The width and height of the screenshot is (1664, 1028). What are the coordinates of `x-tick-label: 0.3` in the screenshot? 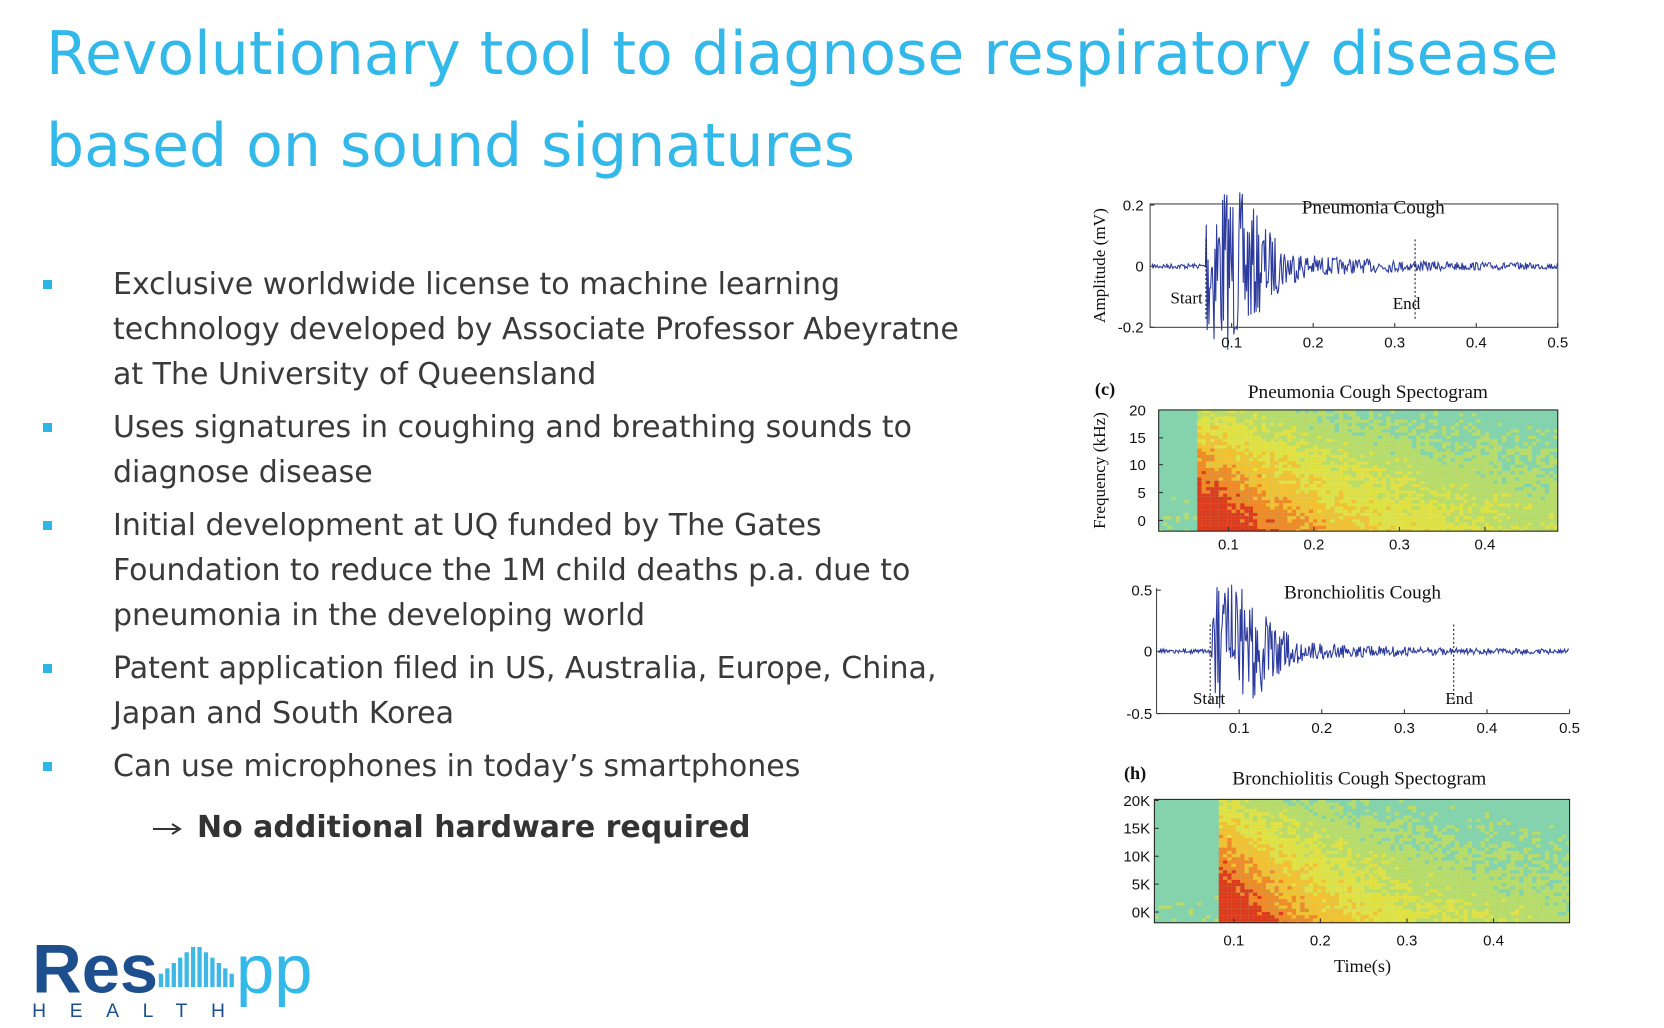 It's located at (1394, 343).